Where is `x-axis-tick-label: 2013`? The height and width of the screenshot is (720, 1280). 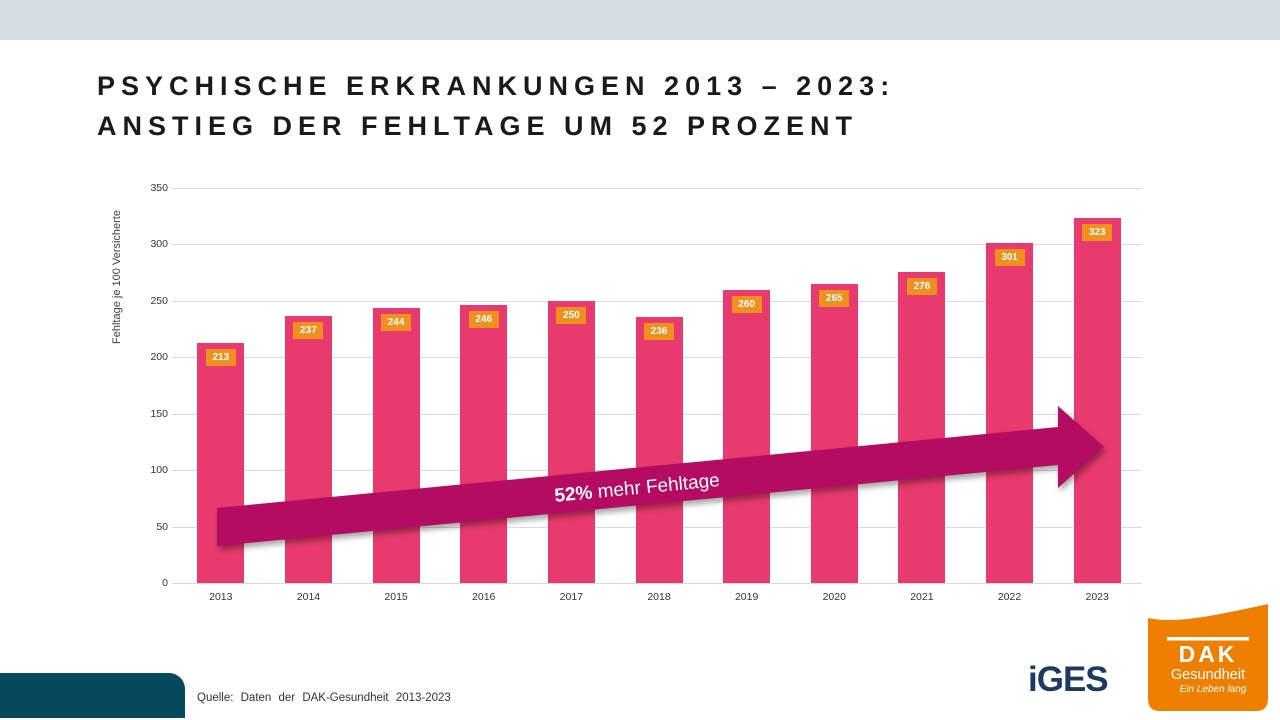 x-axis-tick-label: 2013 is located at coordinates (221, 597).